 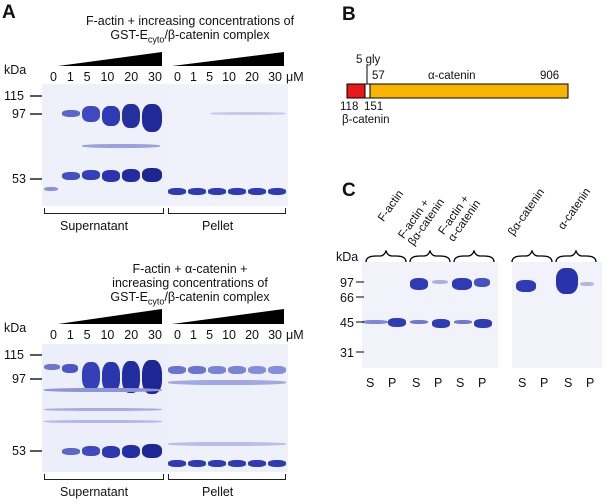 I want to click on panel-b-alpha-label: α-catenin, so click(x=452, y=76).